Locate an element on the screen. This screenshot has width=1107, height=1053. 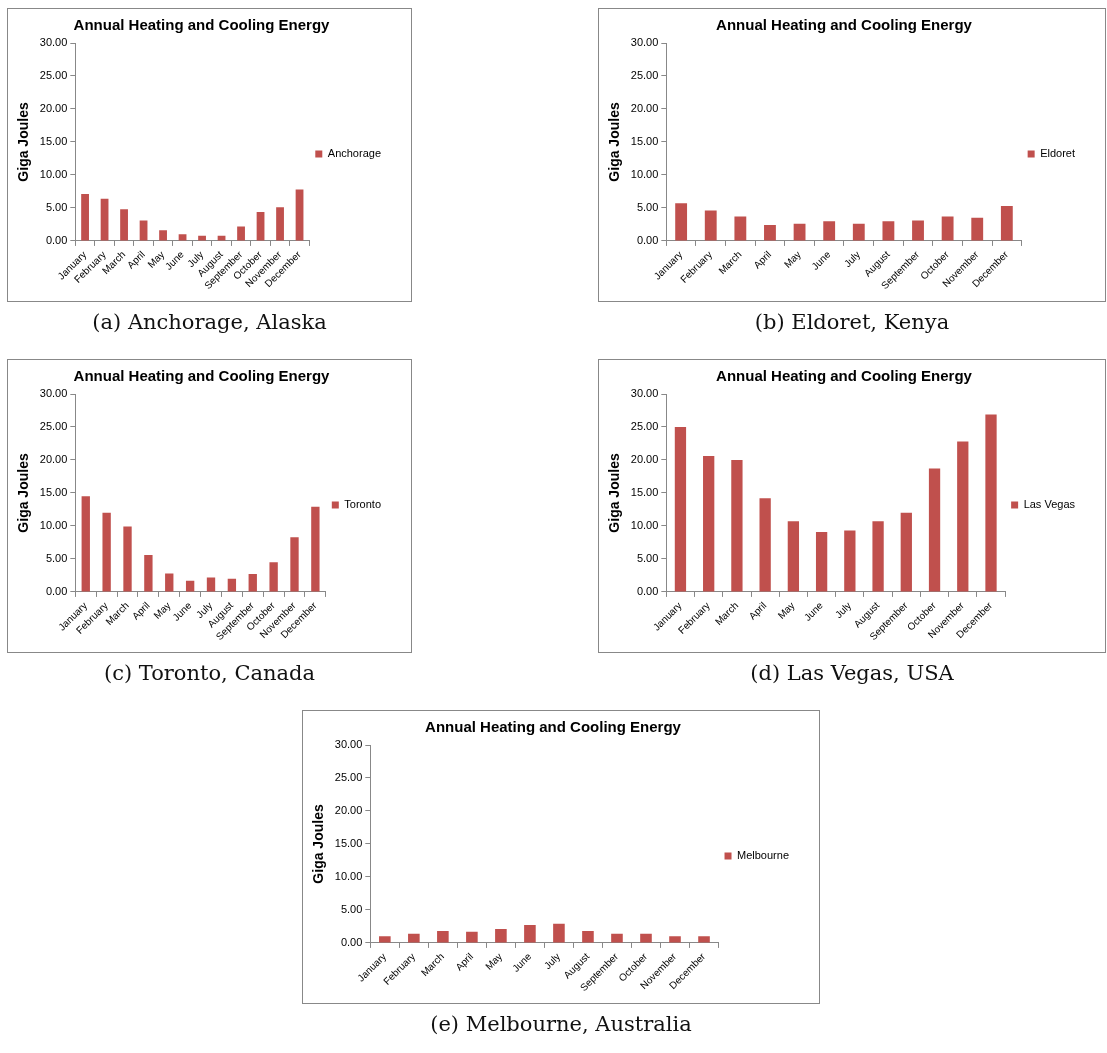
legend-label: Eldoret is located at coordinates (1058, 153).